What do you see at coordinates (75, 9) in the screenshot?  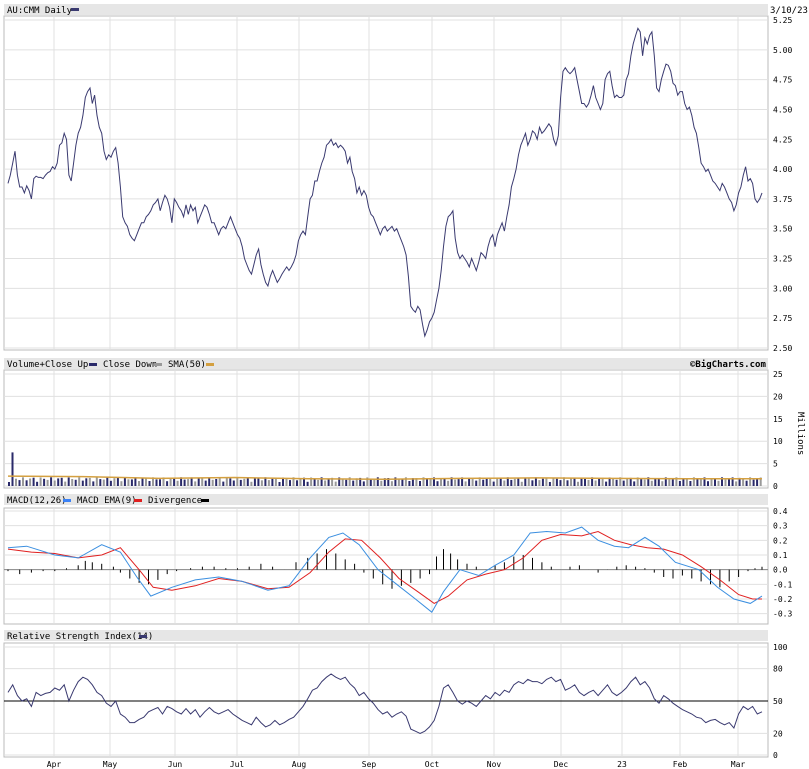 I see `price-legend-swatch` at bounding box center [75, 9].